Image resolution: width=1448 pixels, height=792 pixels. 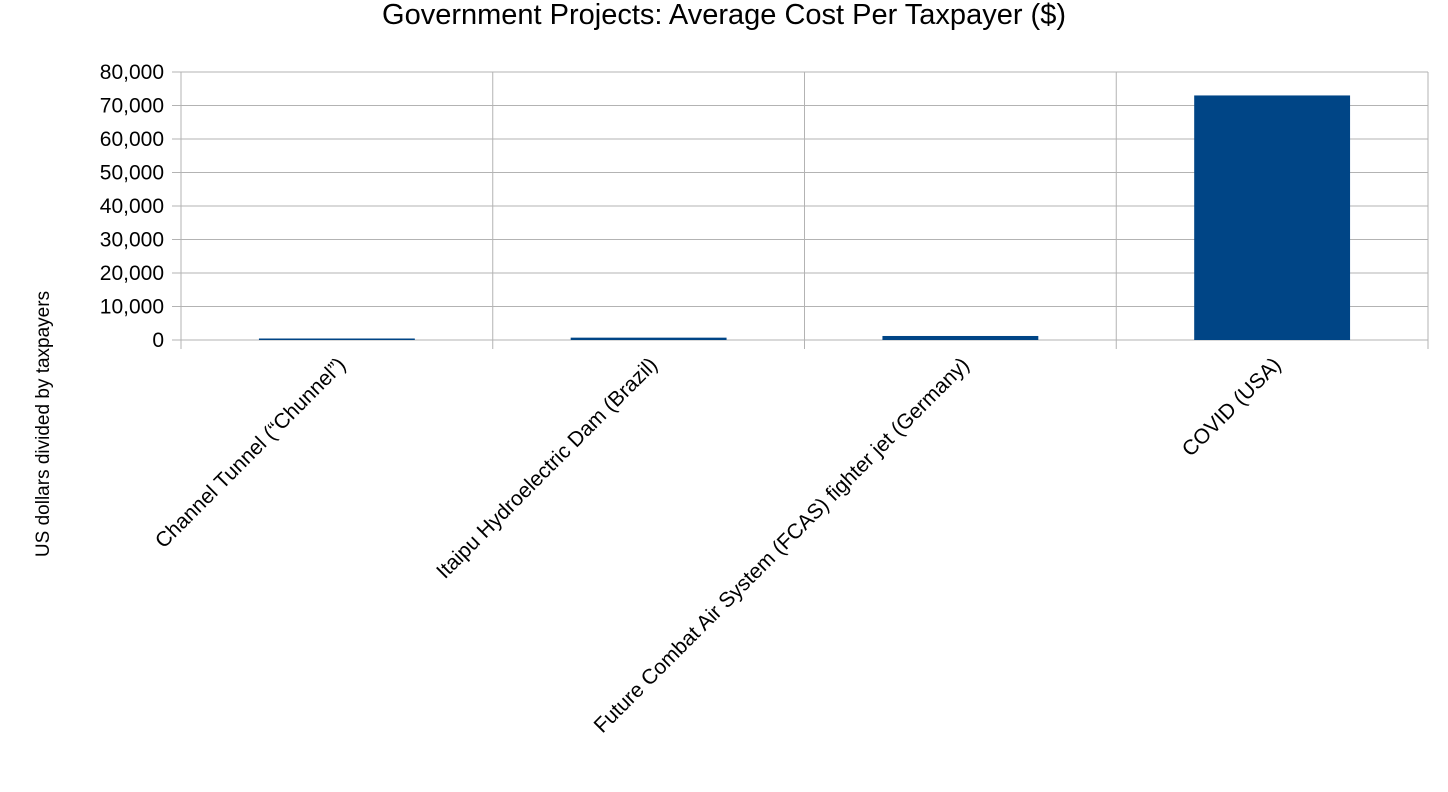 I want to click on y-tick-label: 30,000, so click(x=132, y=240).